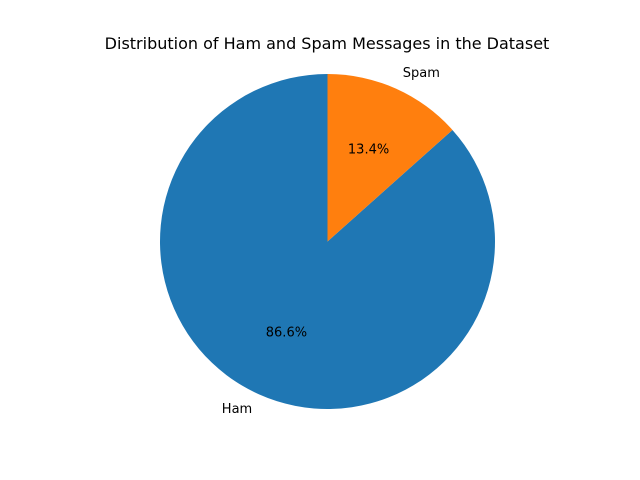 This screenshot has height=480, width=640. Describe the element at coordinates (286, 333) in the screenshot. I see `pie-percent-ham: 86.6%` at that location.